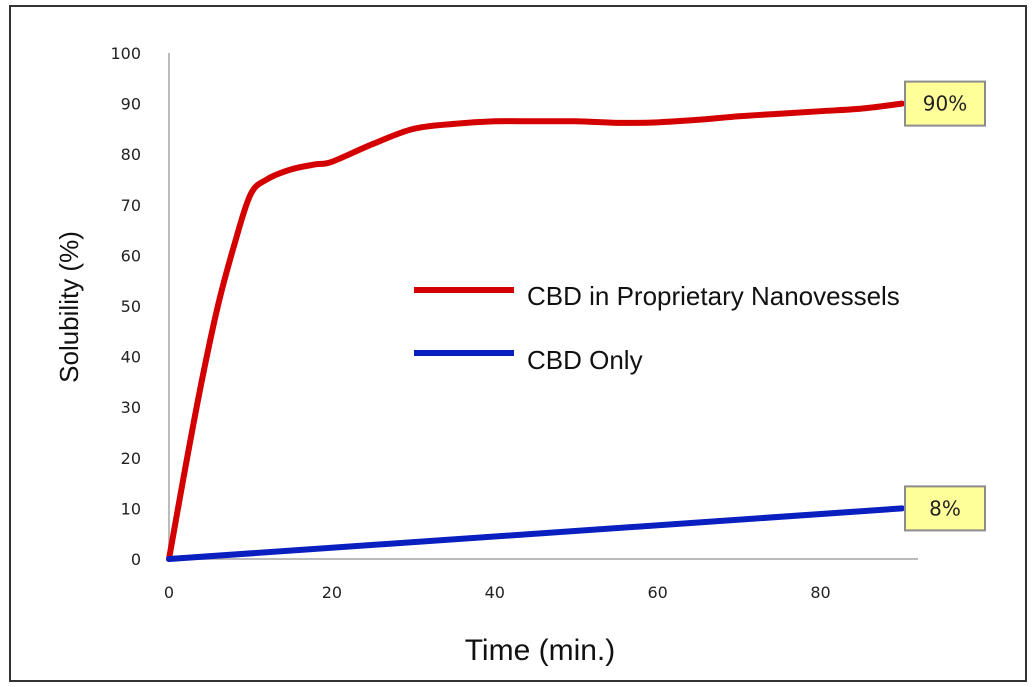 Image resolution: width=1034 pixels, height=687 pixels. I want to click on x-axis-label: Time (min.), so click(540, 650).